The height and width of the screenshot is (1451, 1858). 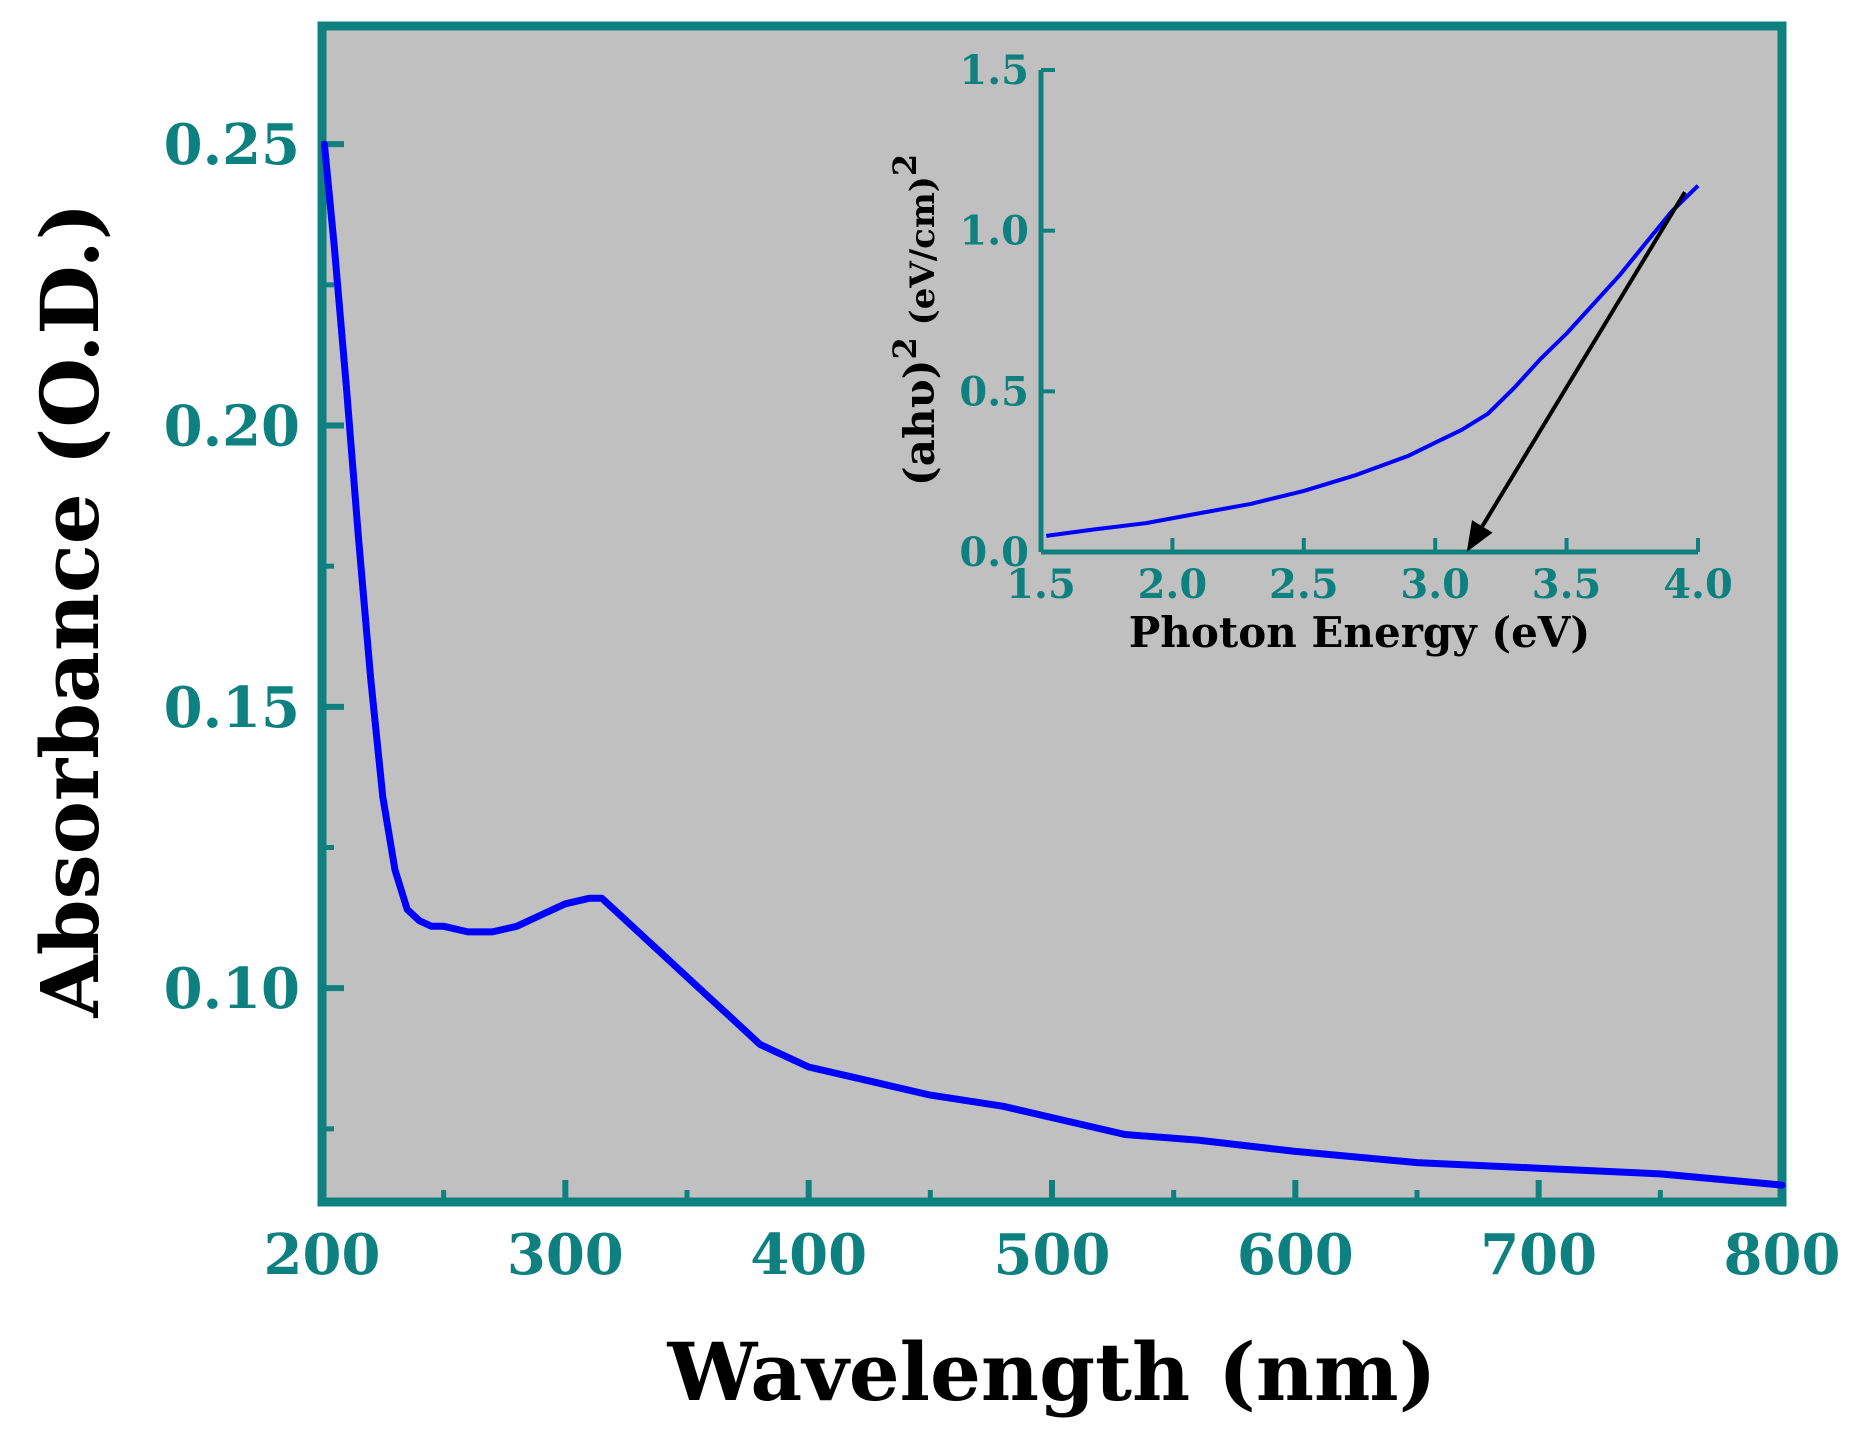 I want to click on main-x-tick-label: 800, so click(x=1782, y=1255).